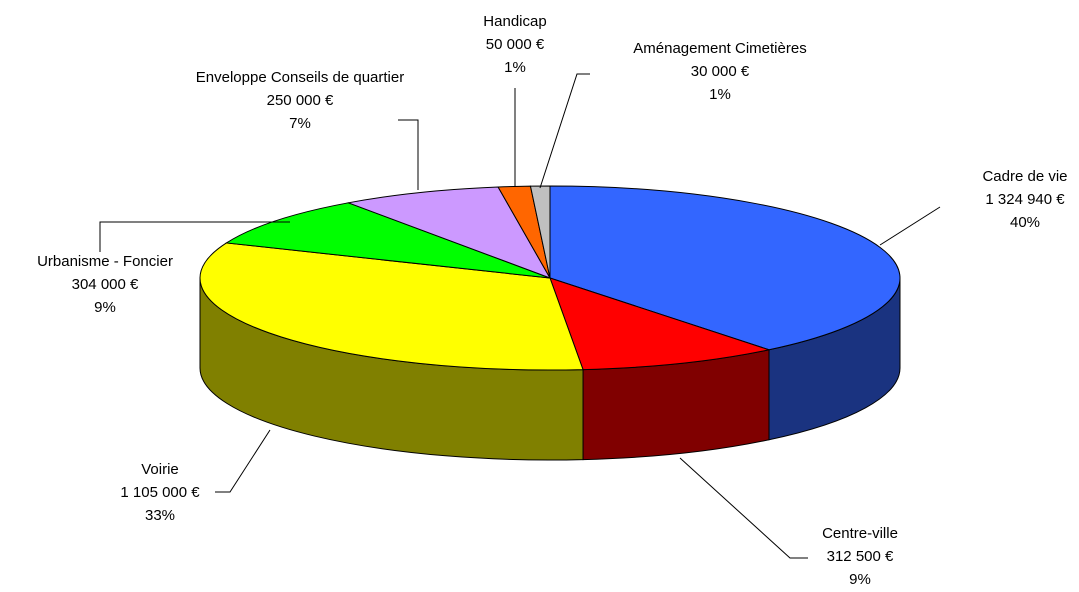  Describe the element at coordinates (300, 77) in the screenshot. I see `category-label: Enveloppe Conseils de quartier` at that location.